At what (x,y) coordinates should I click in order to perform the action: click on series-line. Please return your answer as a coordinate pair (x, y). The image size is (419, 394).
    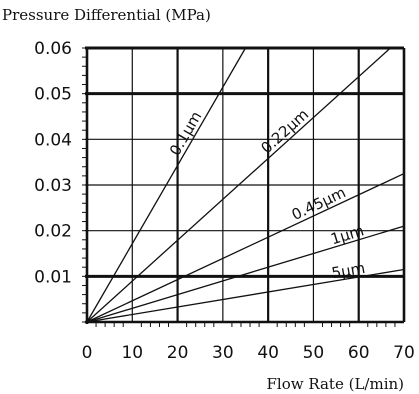
    Looking at the image, I should click on (245, 295).